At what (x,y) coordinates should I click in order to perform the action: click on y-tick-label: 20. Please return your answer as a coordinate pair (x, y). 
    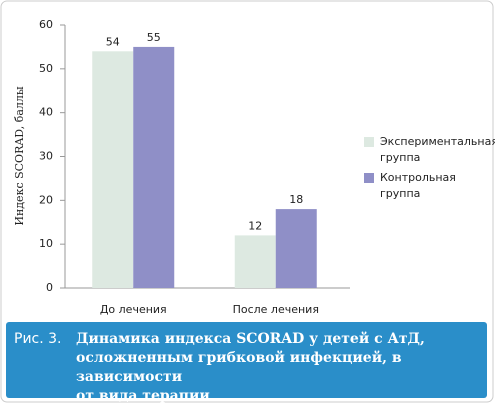
    Looking at the image, I should click on (46, 199).